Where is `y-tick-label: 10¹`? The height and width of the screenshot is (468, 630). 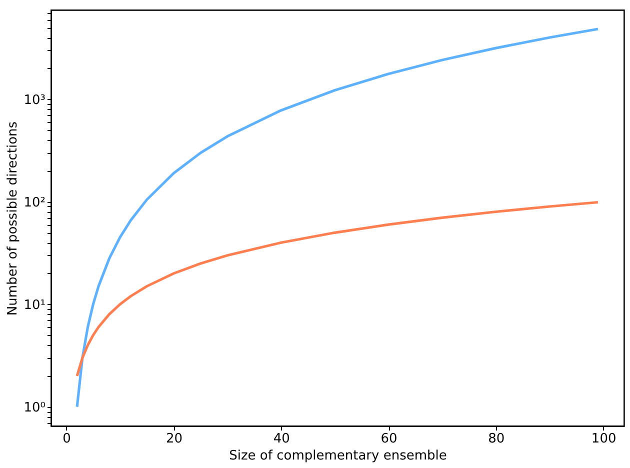
y-tick-label: 10¹ is located at coordinates (35, 305).